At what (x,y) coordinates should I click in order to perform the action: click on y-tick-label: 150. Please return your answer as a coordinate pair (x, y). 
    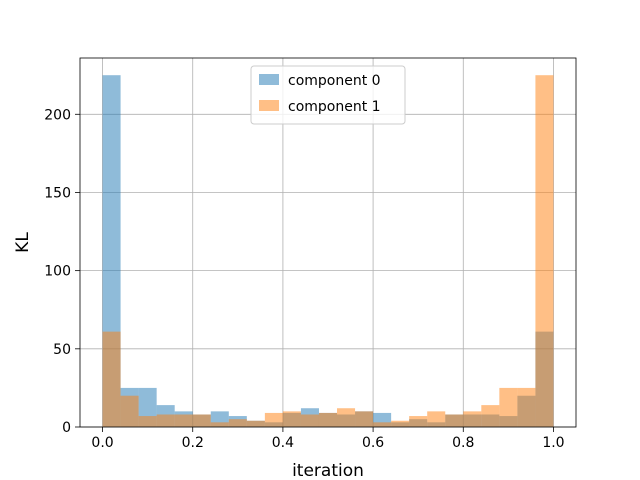
    Looking at the image, I should click on (57, 193).